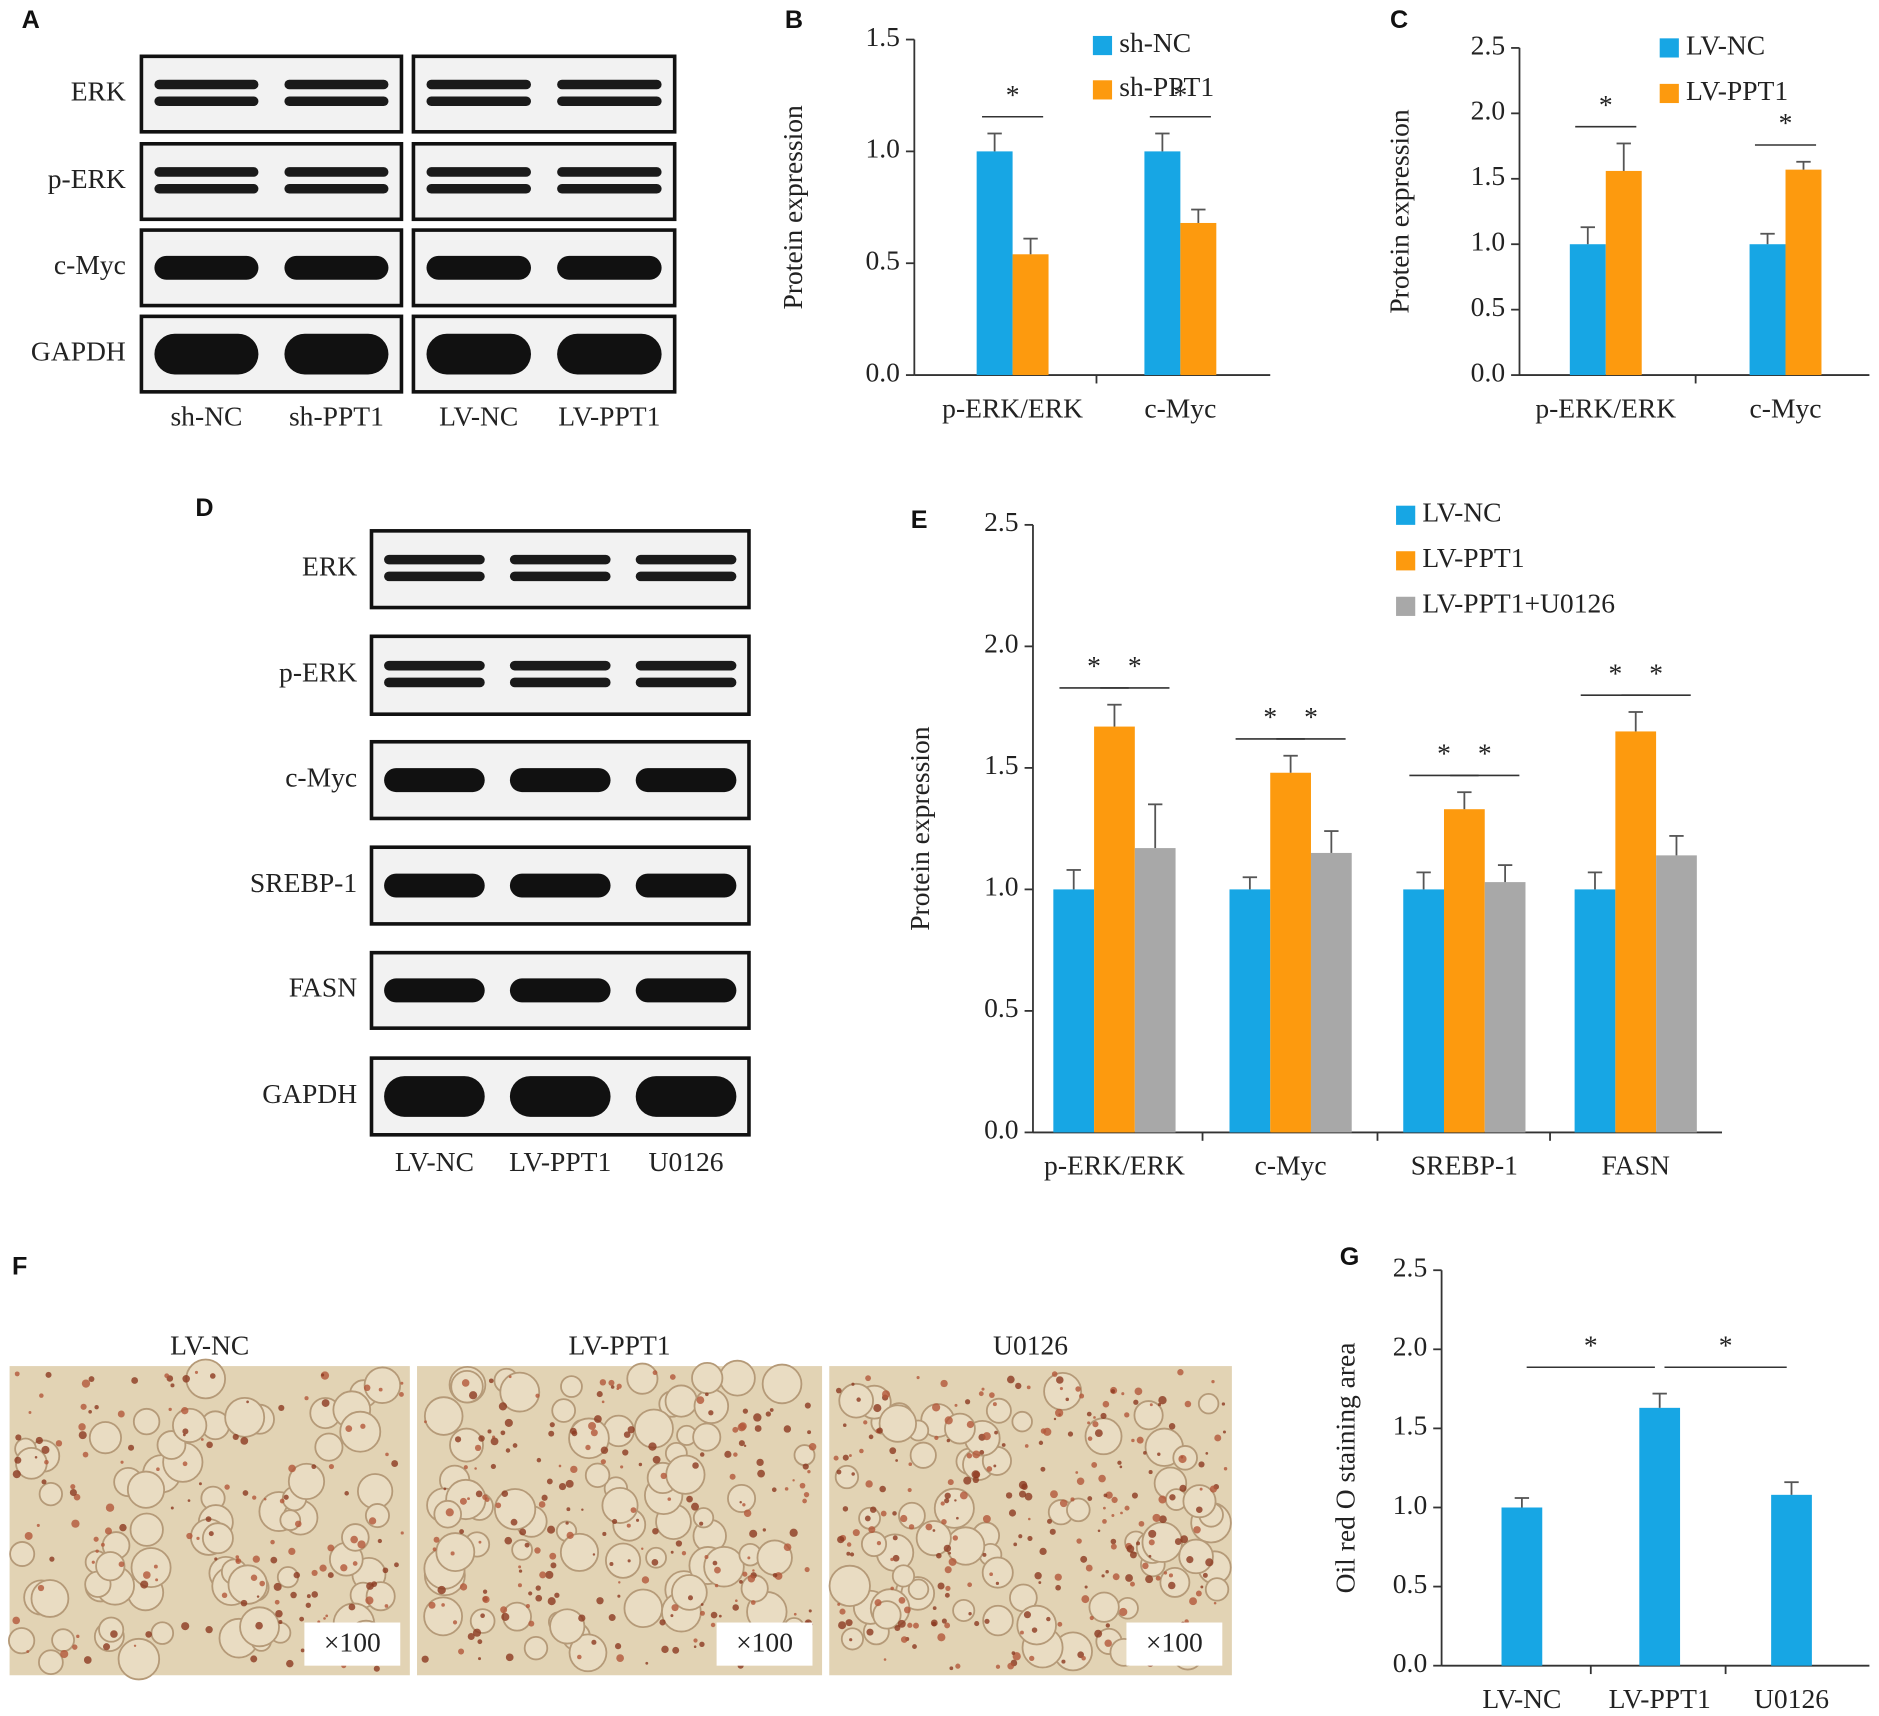 This screenshot has height=1716, width=1879. What do you see at coordinates (19, 1266) in the screenshot?
I see `panel-letter: F` at bounding box center [19, 1266].